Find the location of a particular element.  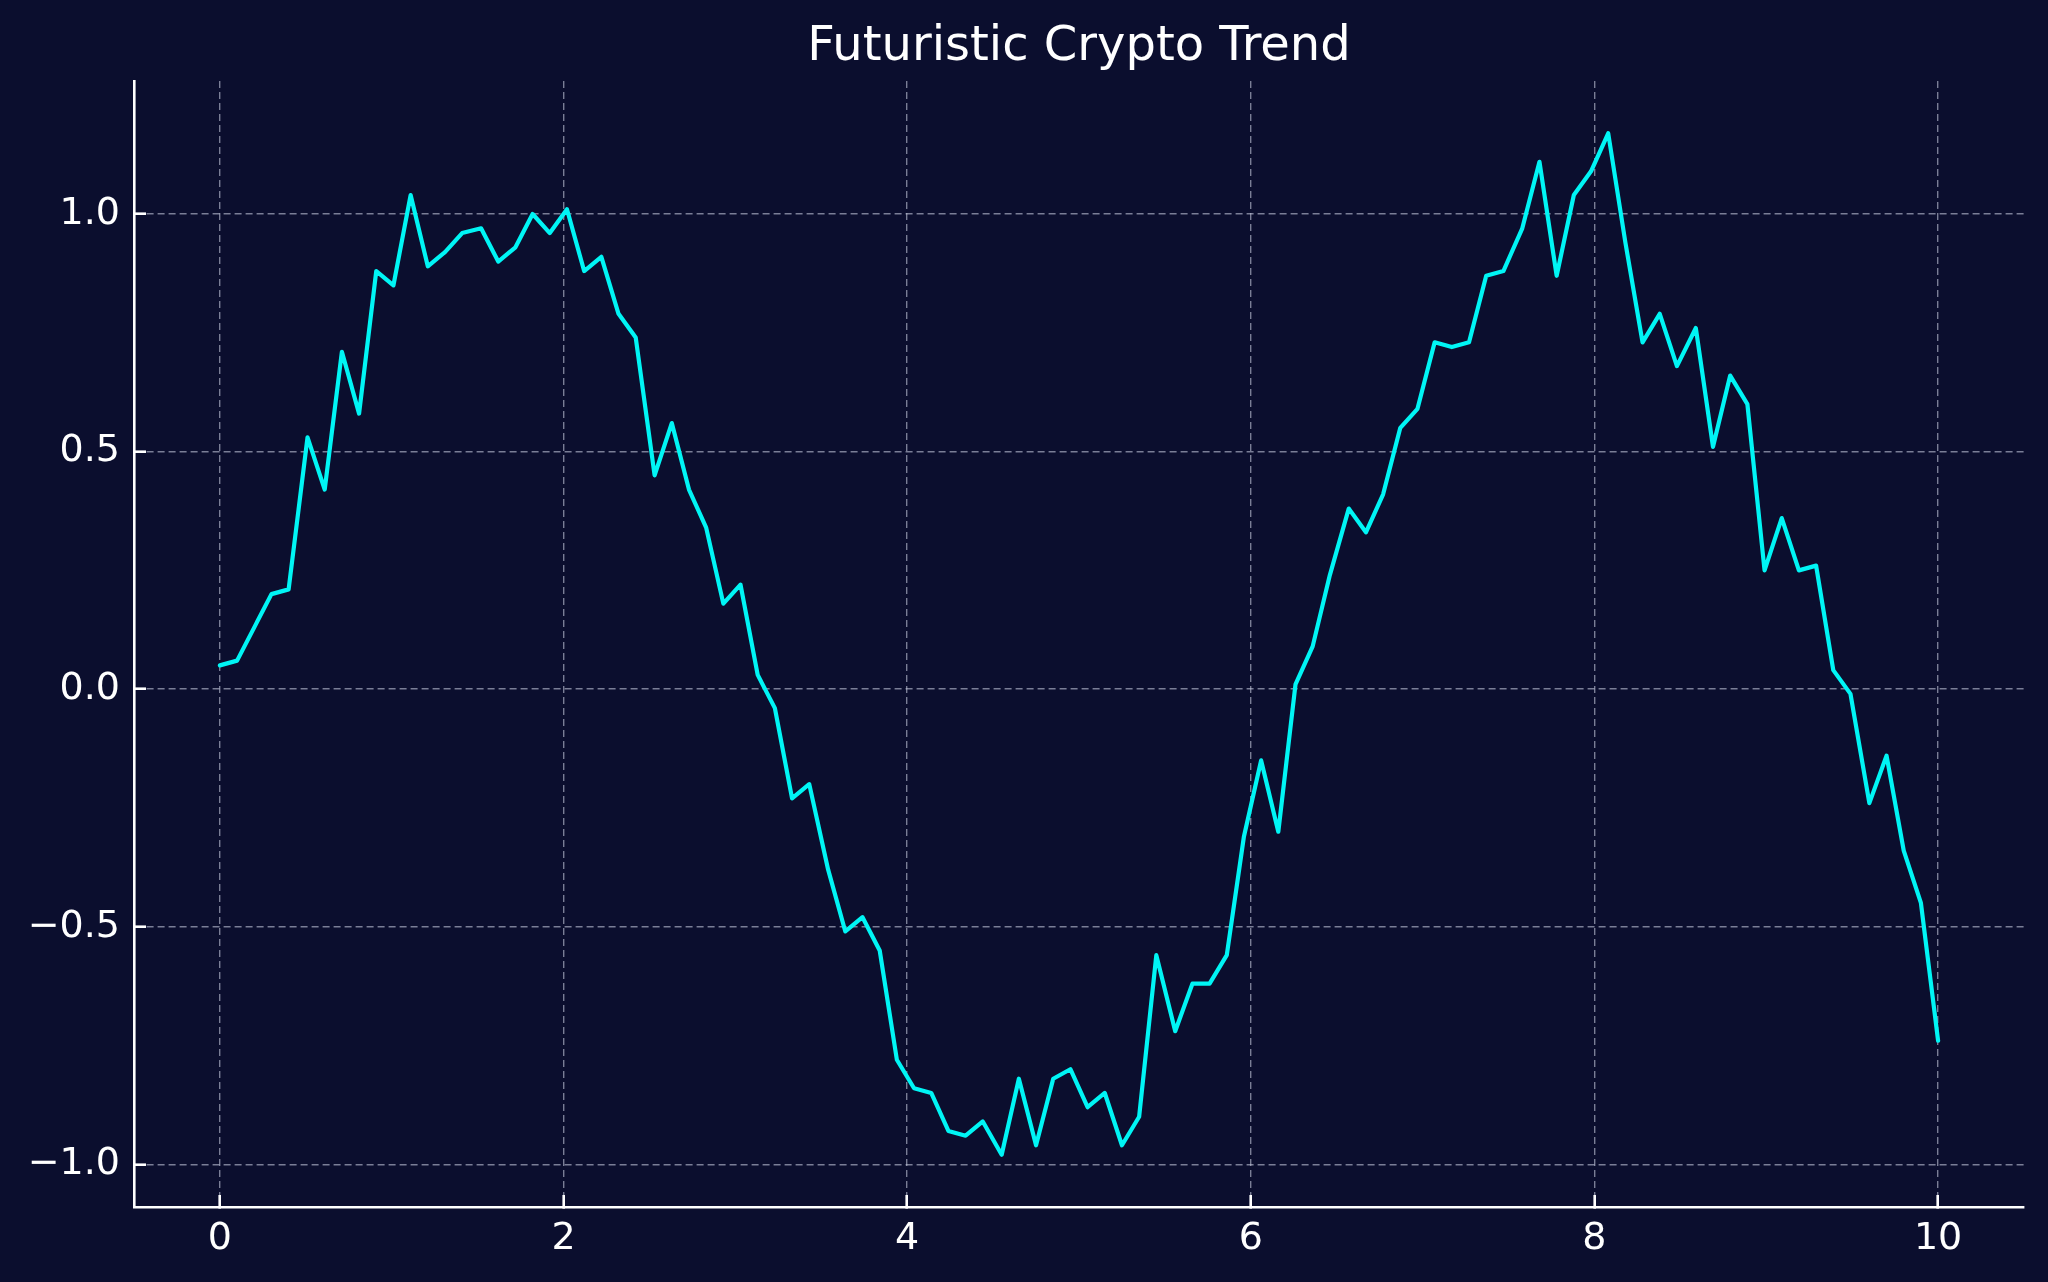

chart-title: Futuristic Crypto Trend is located at coordinates (1079, 43).